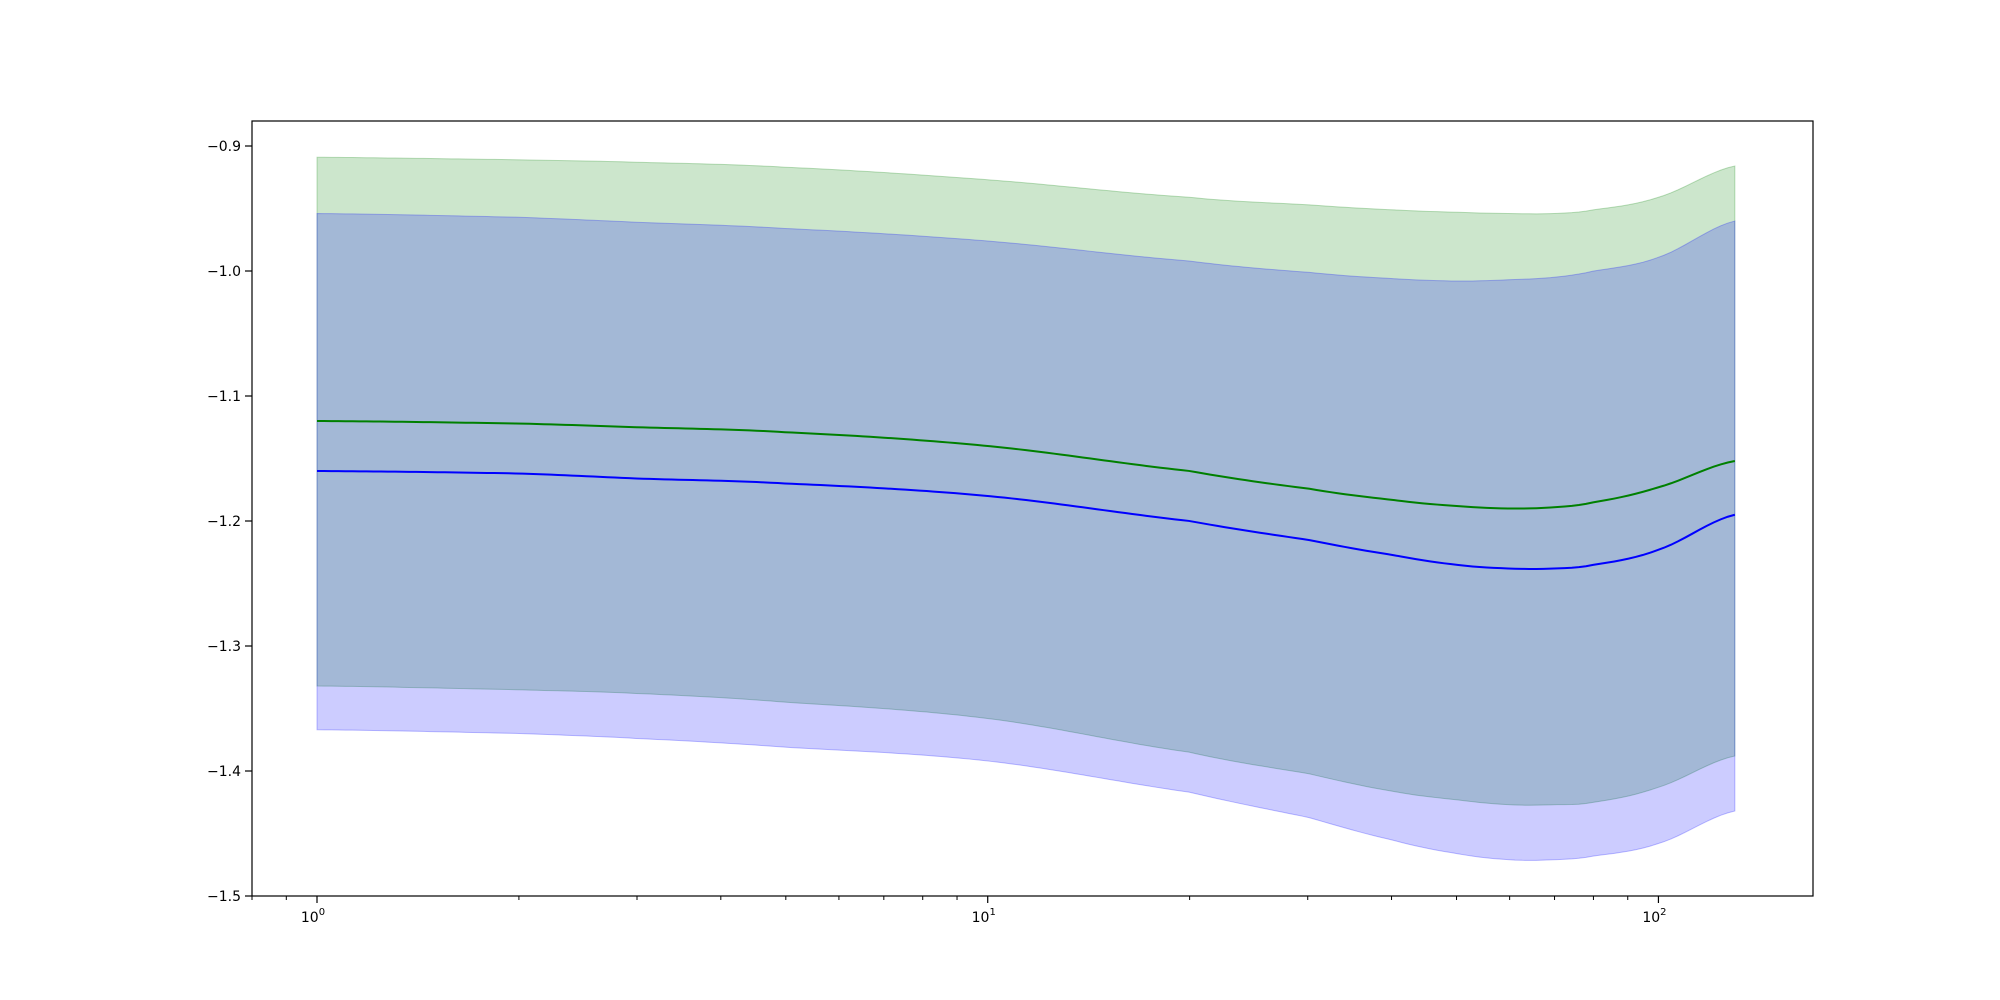  What do you see at coordinates (224, 147) in the screenshot?
I see `y-tick-label-0: −0.9` at bounding box center [224, 147].